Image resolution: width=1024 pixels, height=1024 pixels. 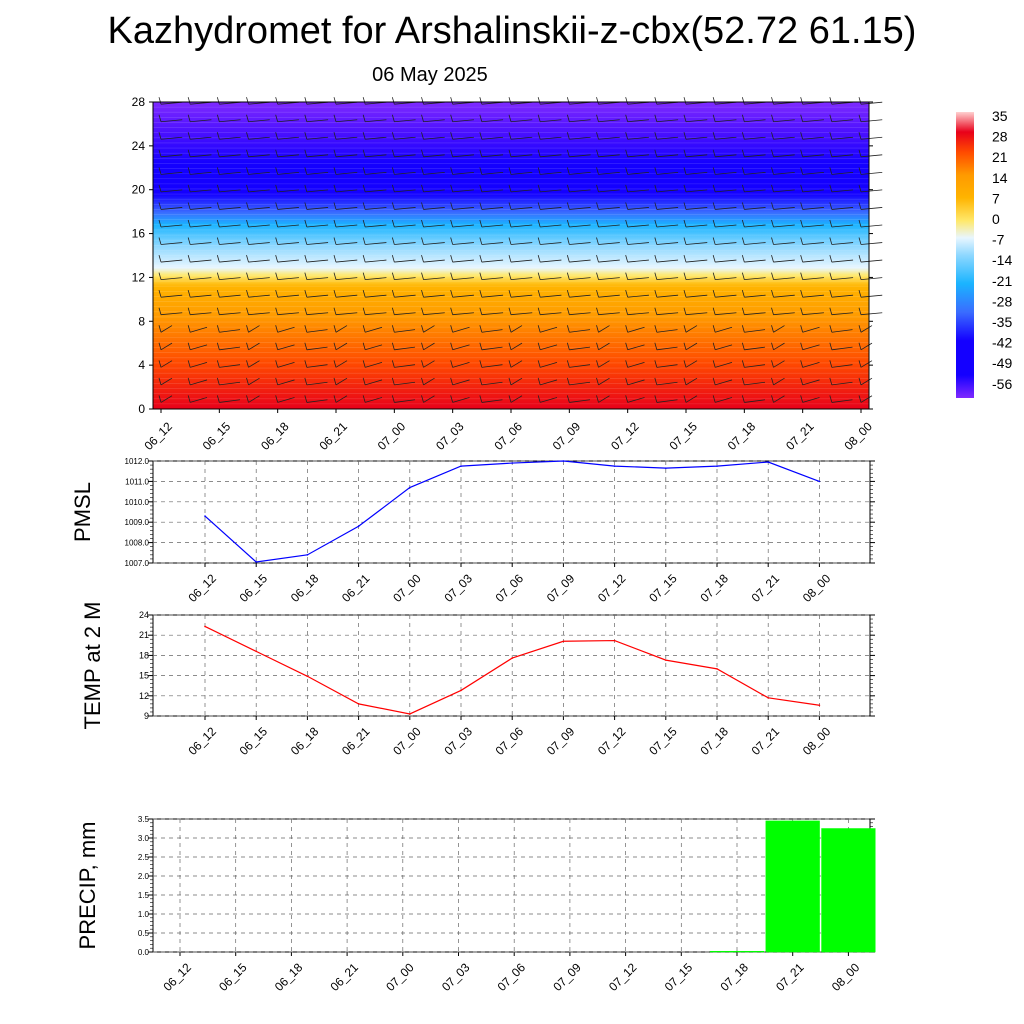 What do you see at coordinates (141, 409) in the screenshot?
I see `y-tick-label: 0` at bounding box center [141, 409].